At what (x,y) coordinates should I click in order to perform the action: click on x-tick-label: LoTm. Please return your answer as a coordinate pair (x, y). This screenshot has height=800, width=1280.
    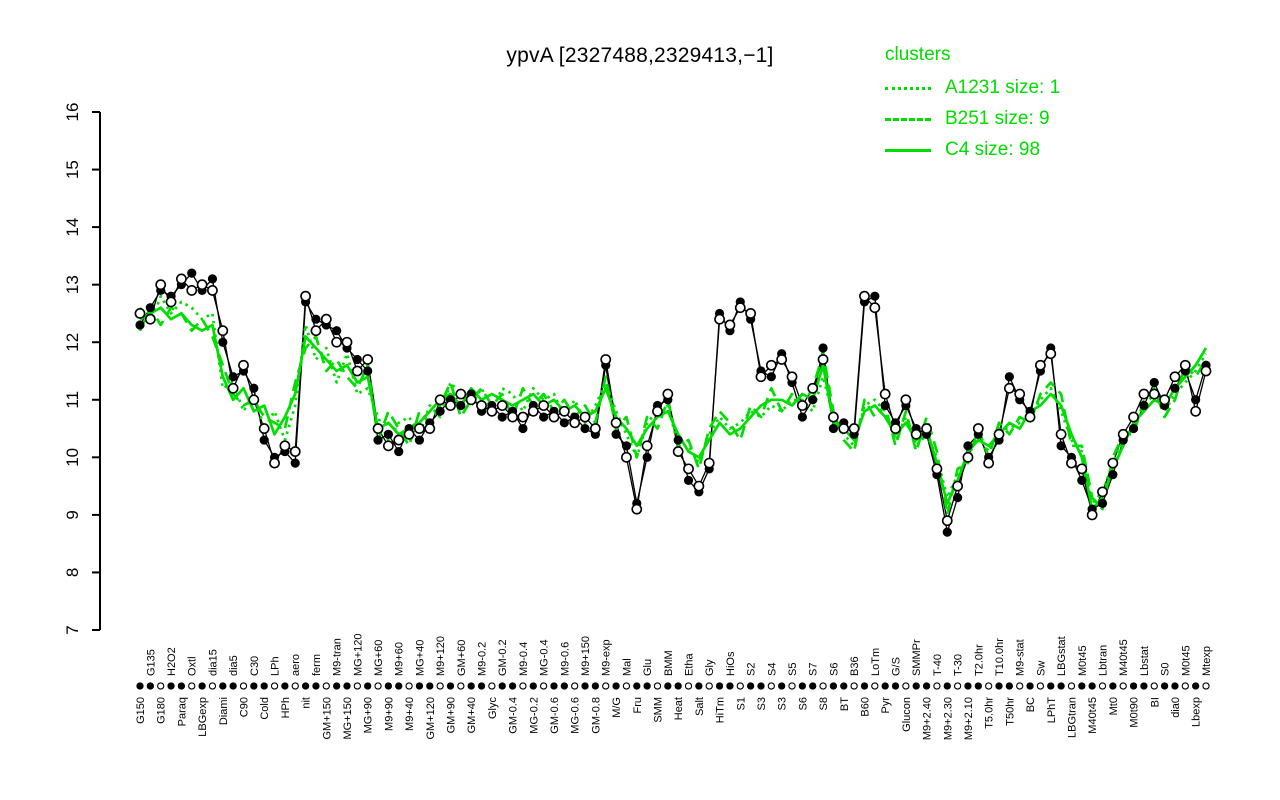
    Looking at the image, I should click on (876, 662).